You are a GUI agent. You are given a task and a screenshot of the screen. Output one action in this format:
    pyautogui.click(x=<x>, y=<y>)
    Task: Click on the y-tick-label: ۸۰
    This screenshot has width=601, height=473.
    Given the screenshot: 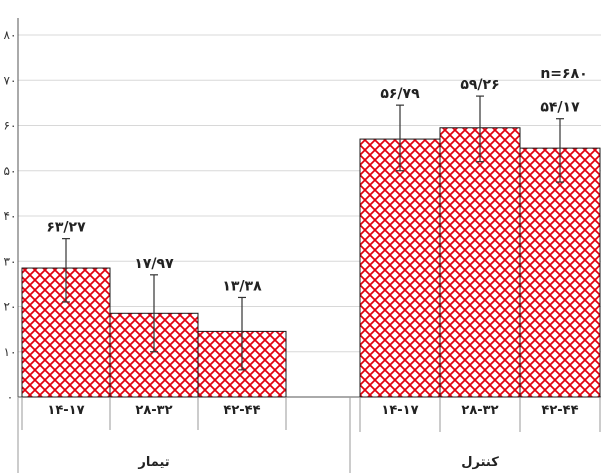 What is the action you would take?
    pyautogui.click(x=10, y=35)
    